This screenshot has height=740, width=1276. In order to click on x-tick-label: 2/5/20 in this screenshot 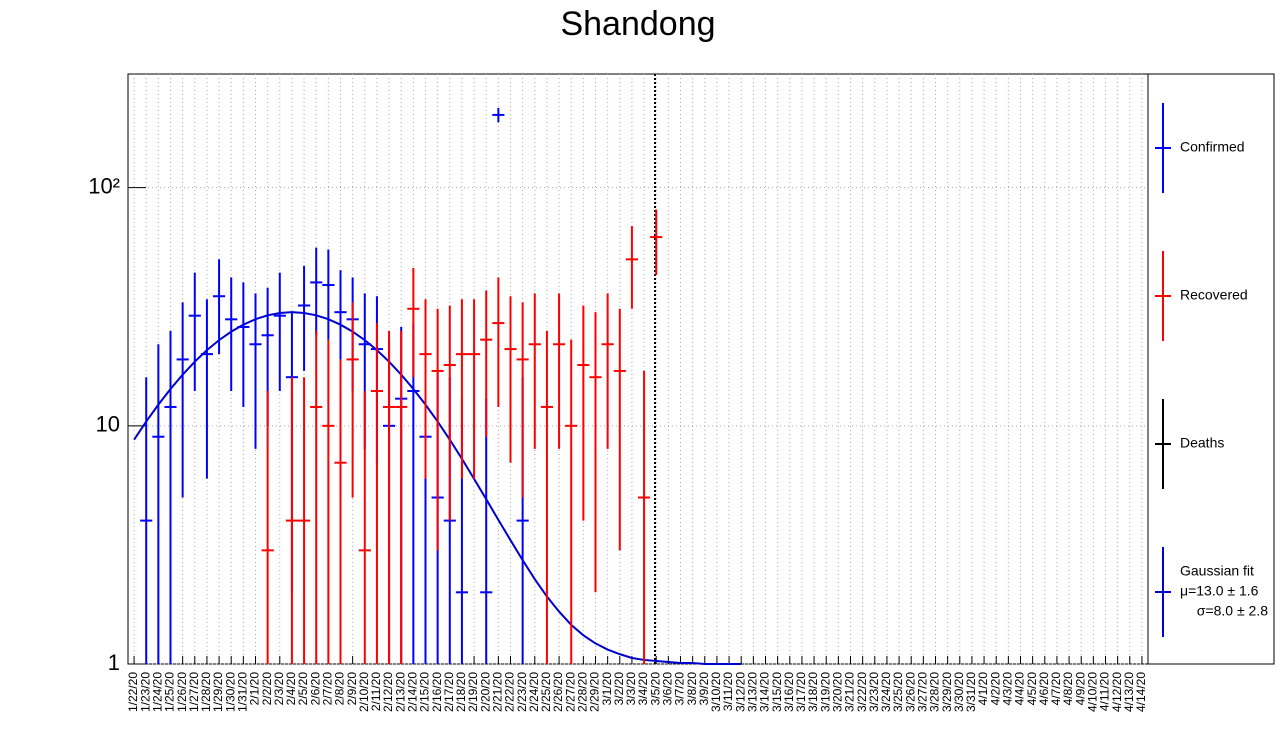, I will do `click(303, 689)`.